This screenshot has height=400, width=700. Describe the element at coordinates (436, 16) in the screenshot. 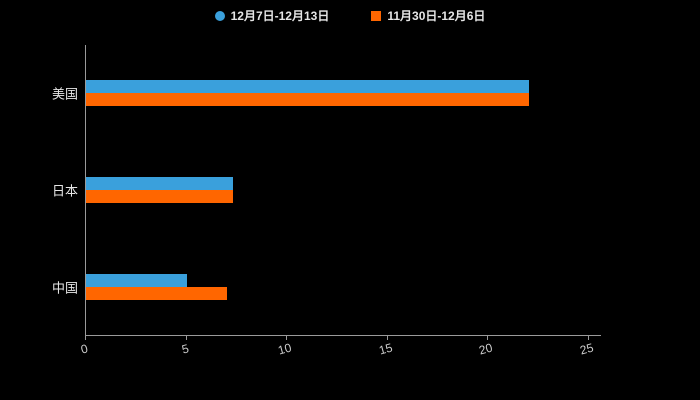

I see `legend-label-week1: 11月30日-12月6日` at that location.